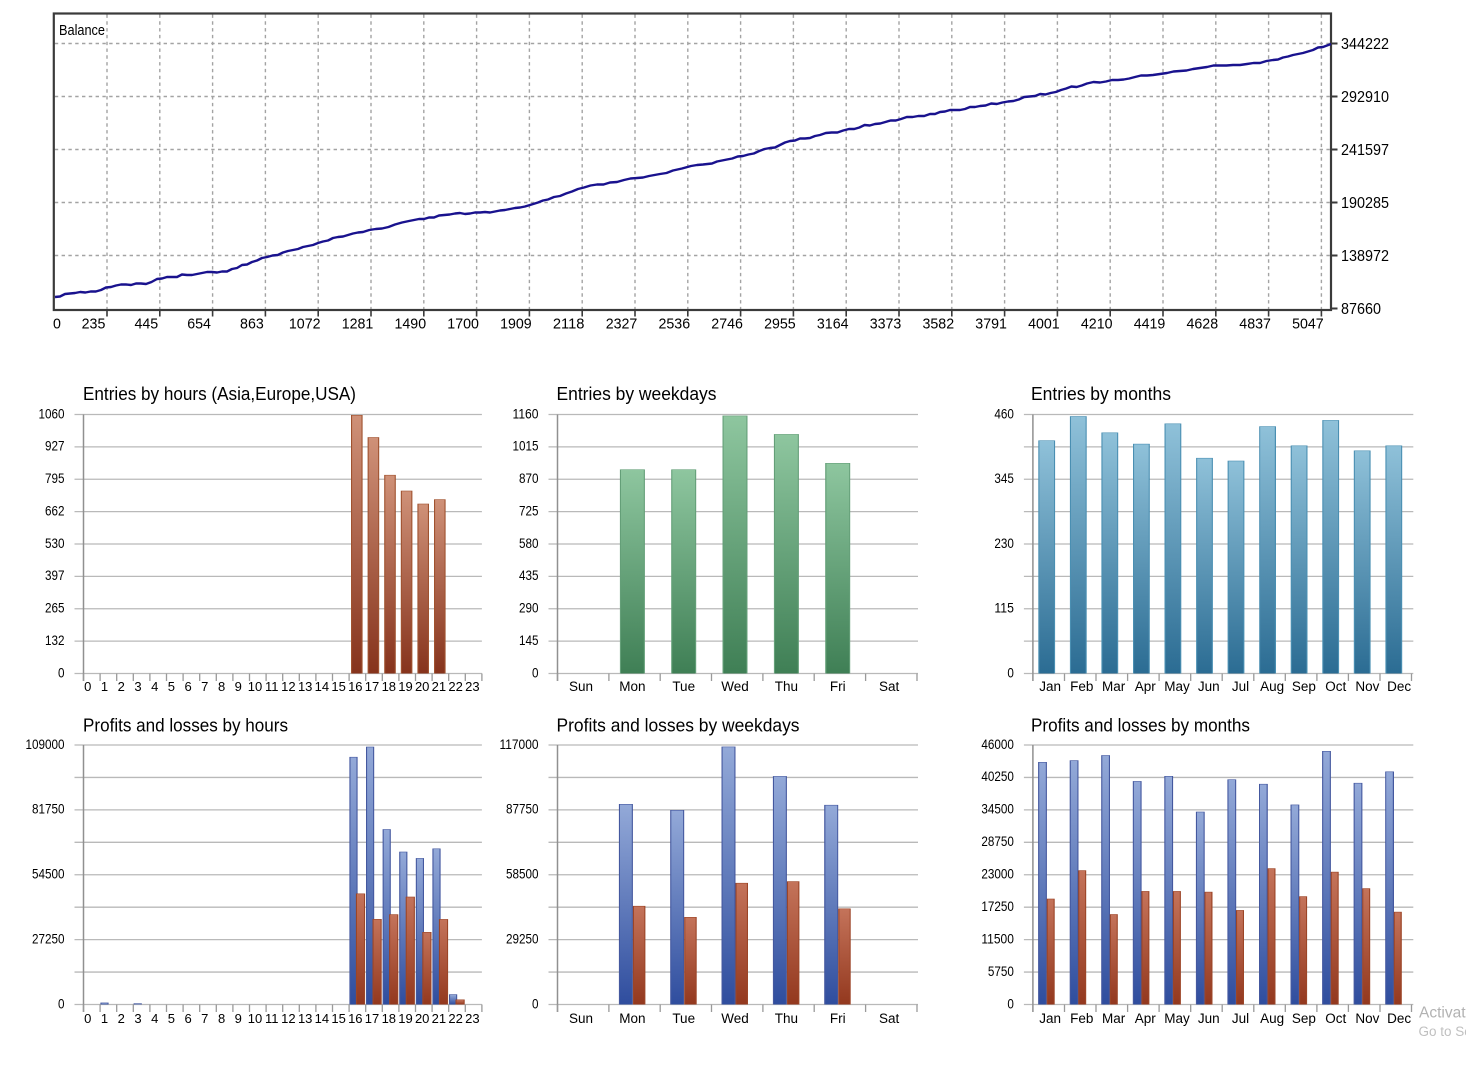  Describe the element at coordinates (255, 686) in the screenshot. I see `svg-text: 10` at that location.